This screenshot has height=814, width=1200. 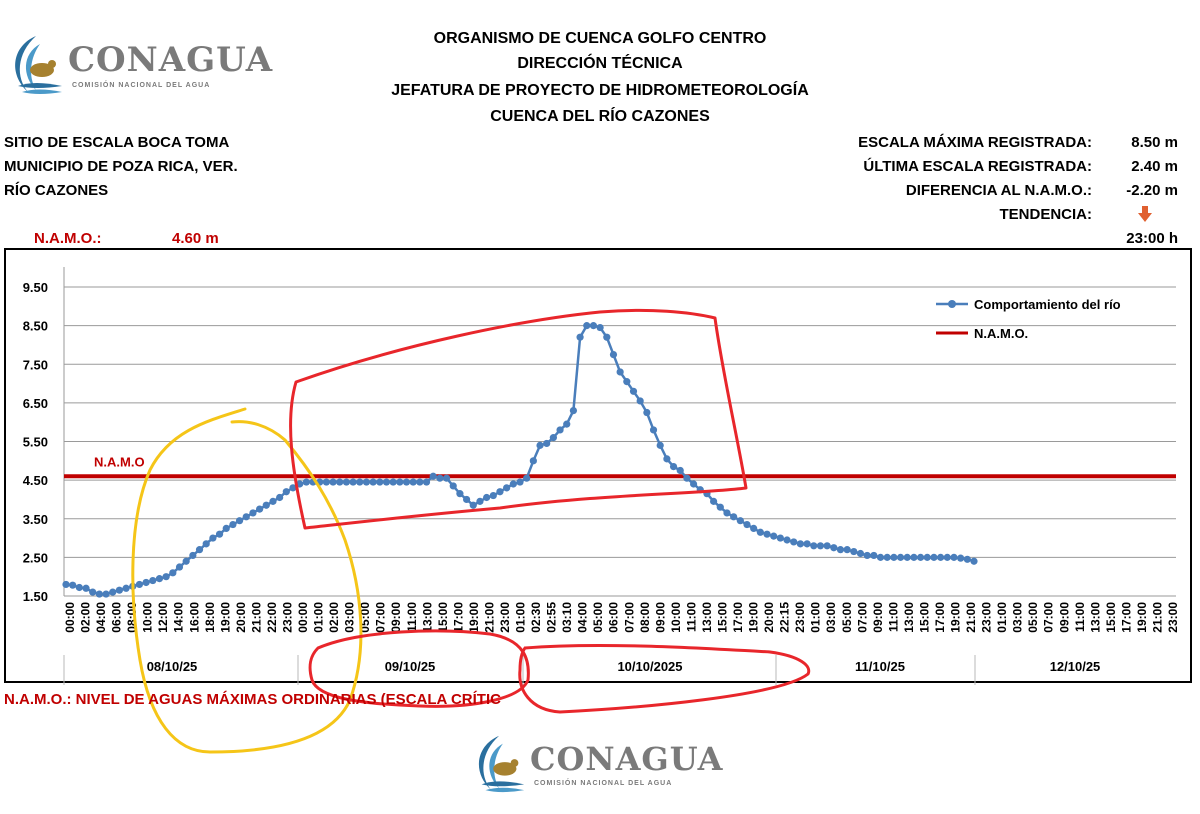 What do you see at coordinates (676, 617) in the screenshot?
I see `svg-text: 10:00` at bounding box center [676, 617].